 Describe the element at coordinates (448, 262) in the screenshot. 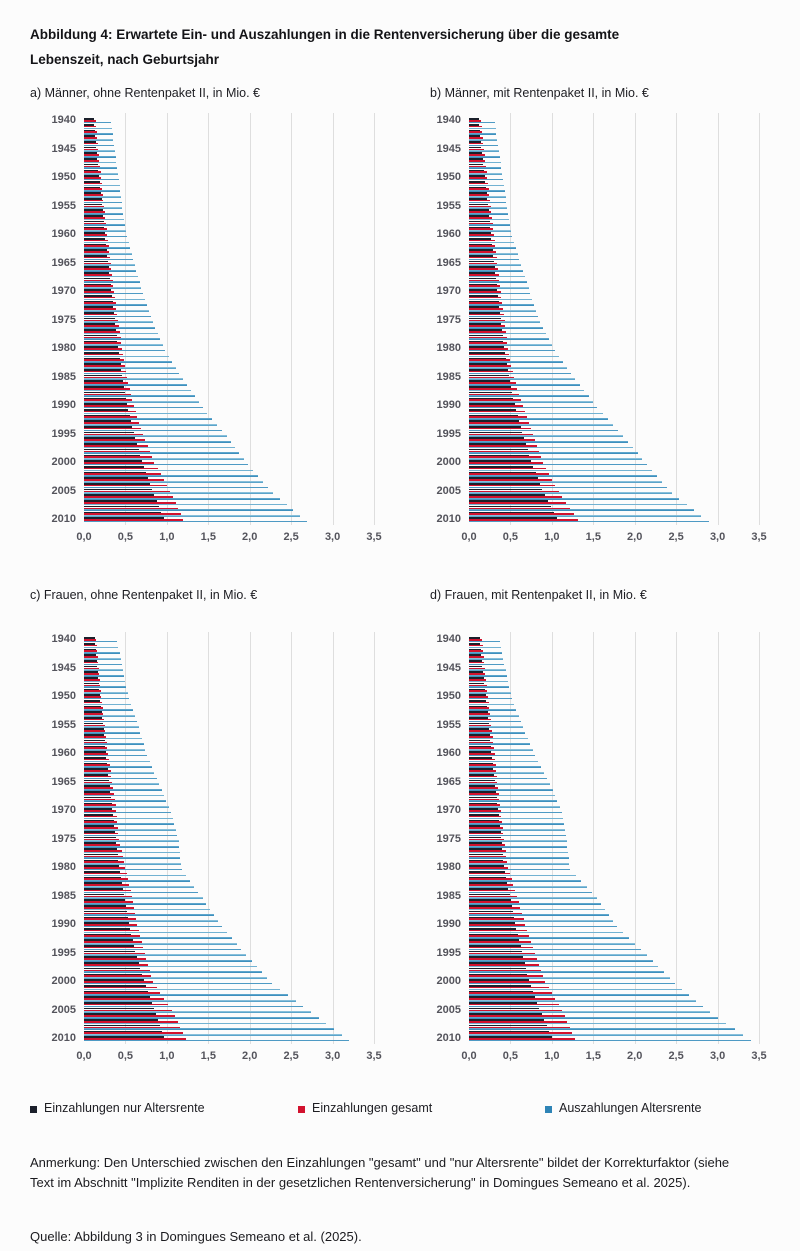

I see `y-tick-label: 1965` at that location.